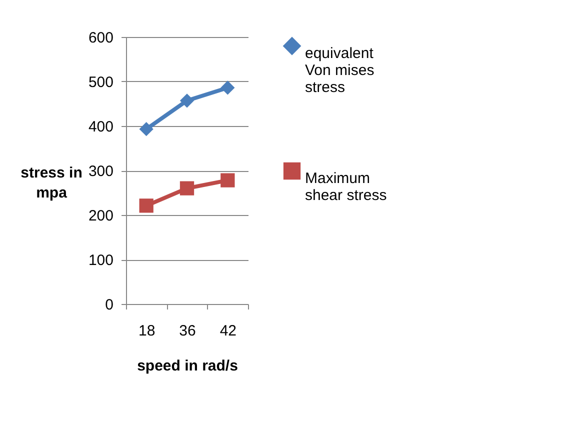 The width and height of the screenshot is (575, 443). What do you see at coordinates (101, 38) in the screenshot?
I see `y-tick-label: 600` at bounding box center [101, 38].